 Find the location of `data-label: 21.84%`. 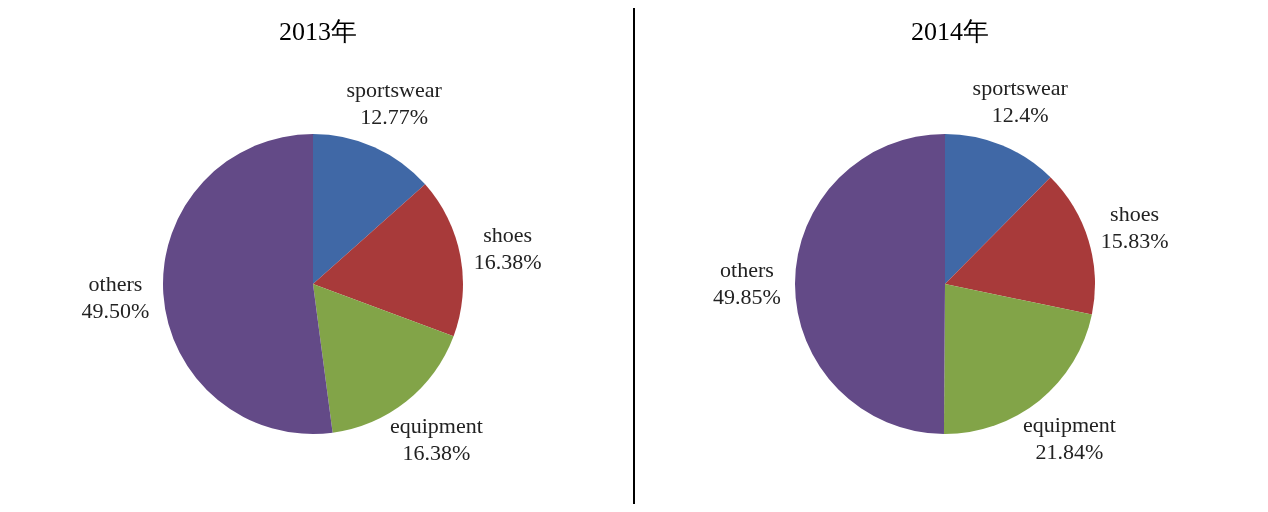

data-label: 21.84% is located at coordinates (1069, 451).